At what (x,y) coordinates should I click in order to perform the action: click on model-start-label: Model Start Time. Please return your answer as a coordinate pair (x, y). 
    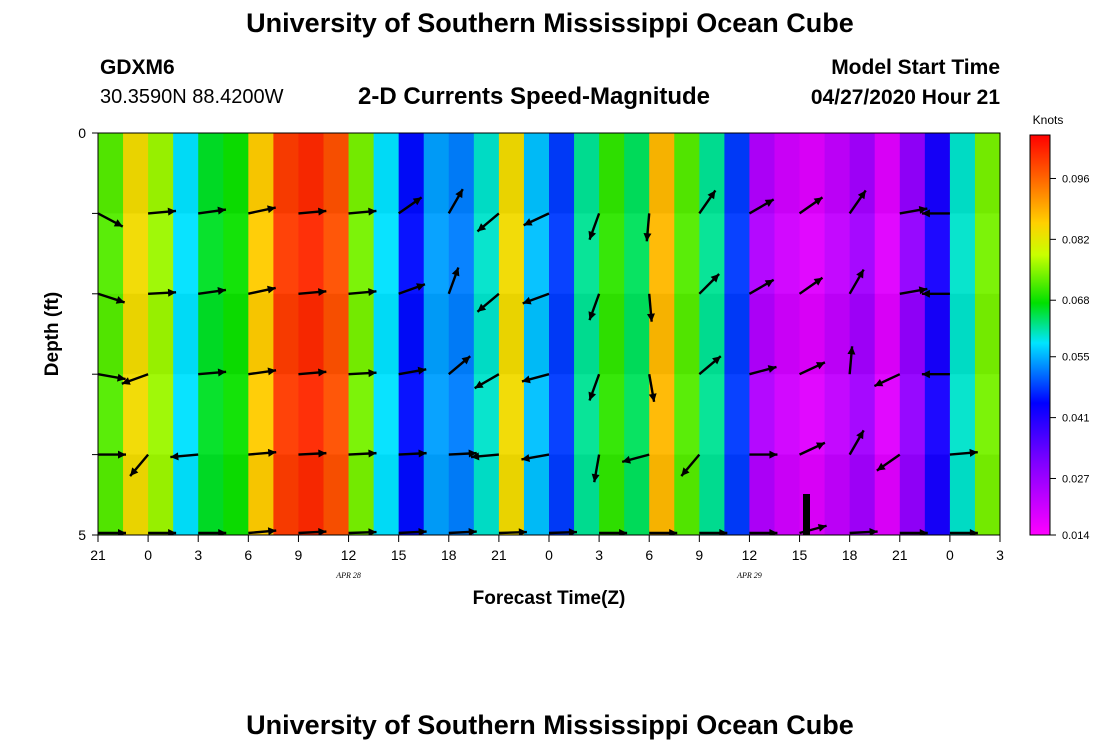
    Looking at the image, I should click on (915, 67).